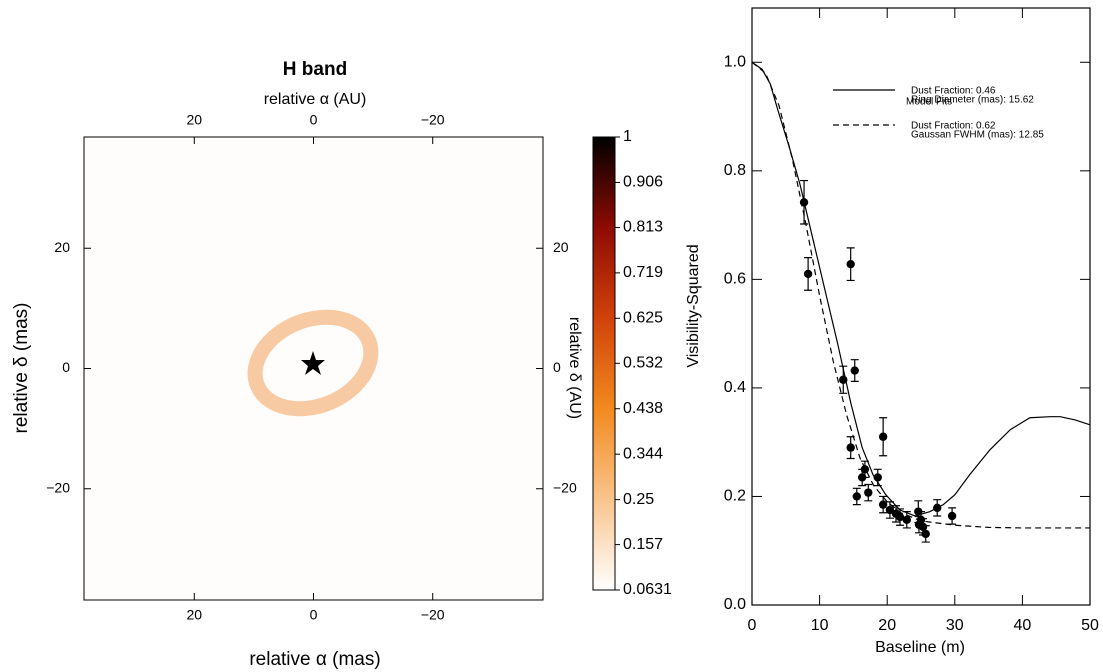 This screenshot has width=1103, height=672. Describe the element at coordinates (627, 136) in the screenshot. I see `colorbar-tick-label: 1` at that location.